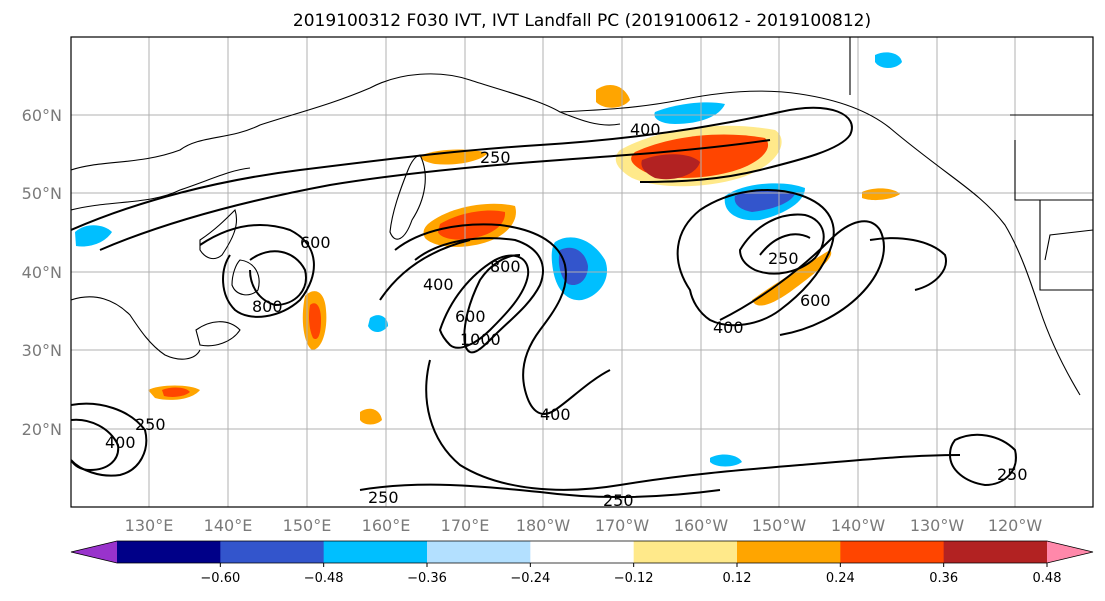  I want to click on colorbar-tick-label: −0.12, so click(634, 578).